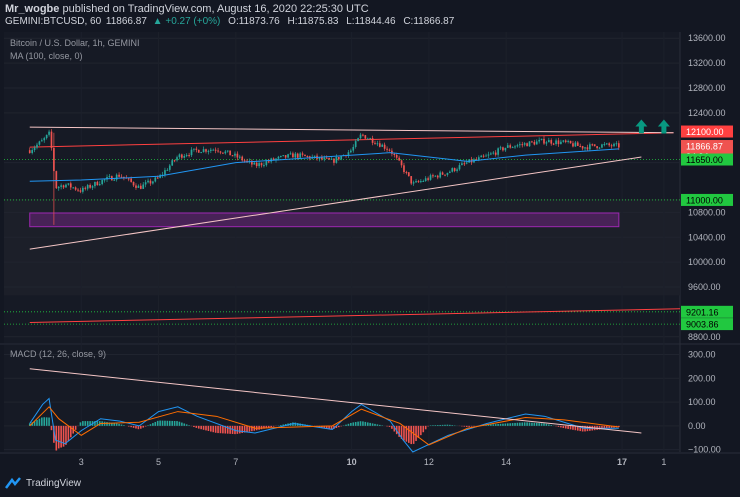  Describe the element at coordinates (32, 9) in the screenshot. I see `author-name: Mr_wogbe` at that location.